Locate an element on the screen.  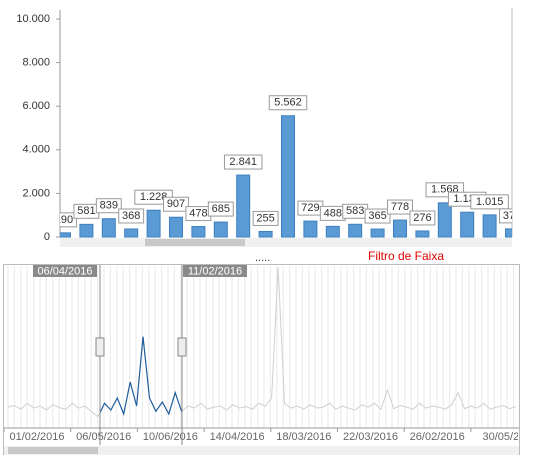
data-label: 729 is located at coordinates (310, 208).